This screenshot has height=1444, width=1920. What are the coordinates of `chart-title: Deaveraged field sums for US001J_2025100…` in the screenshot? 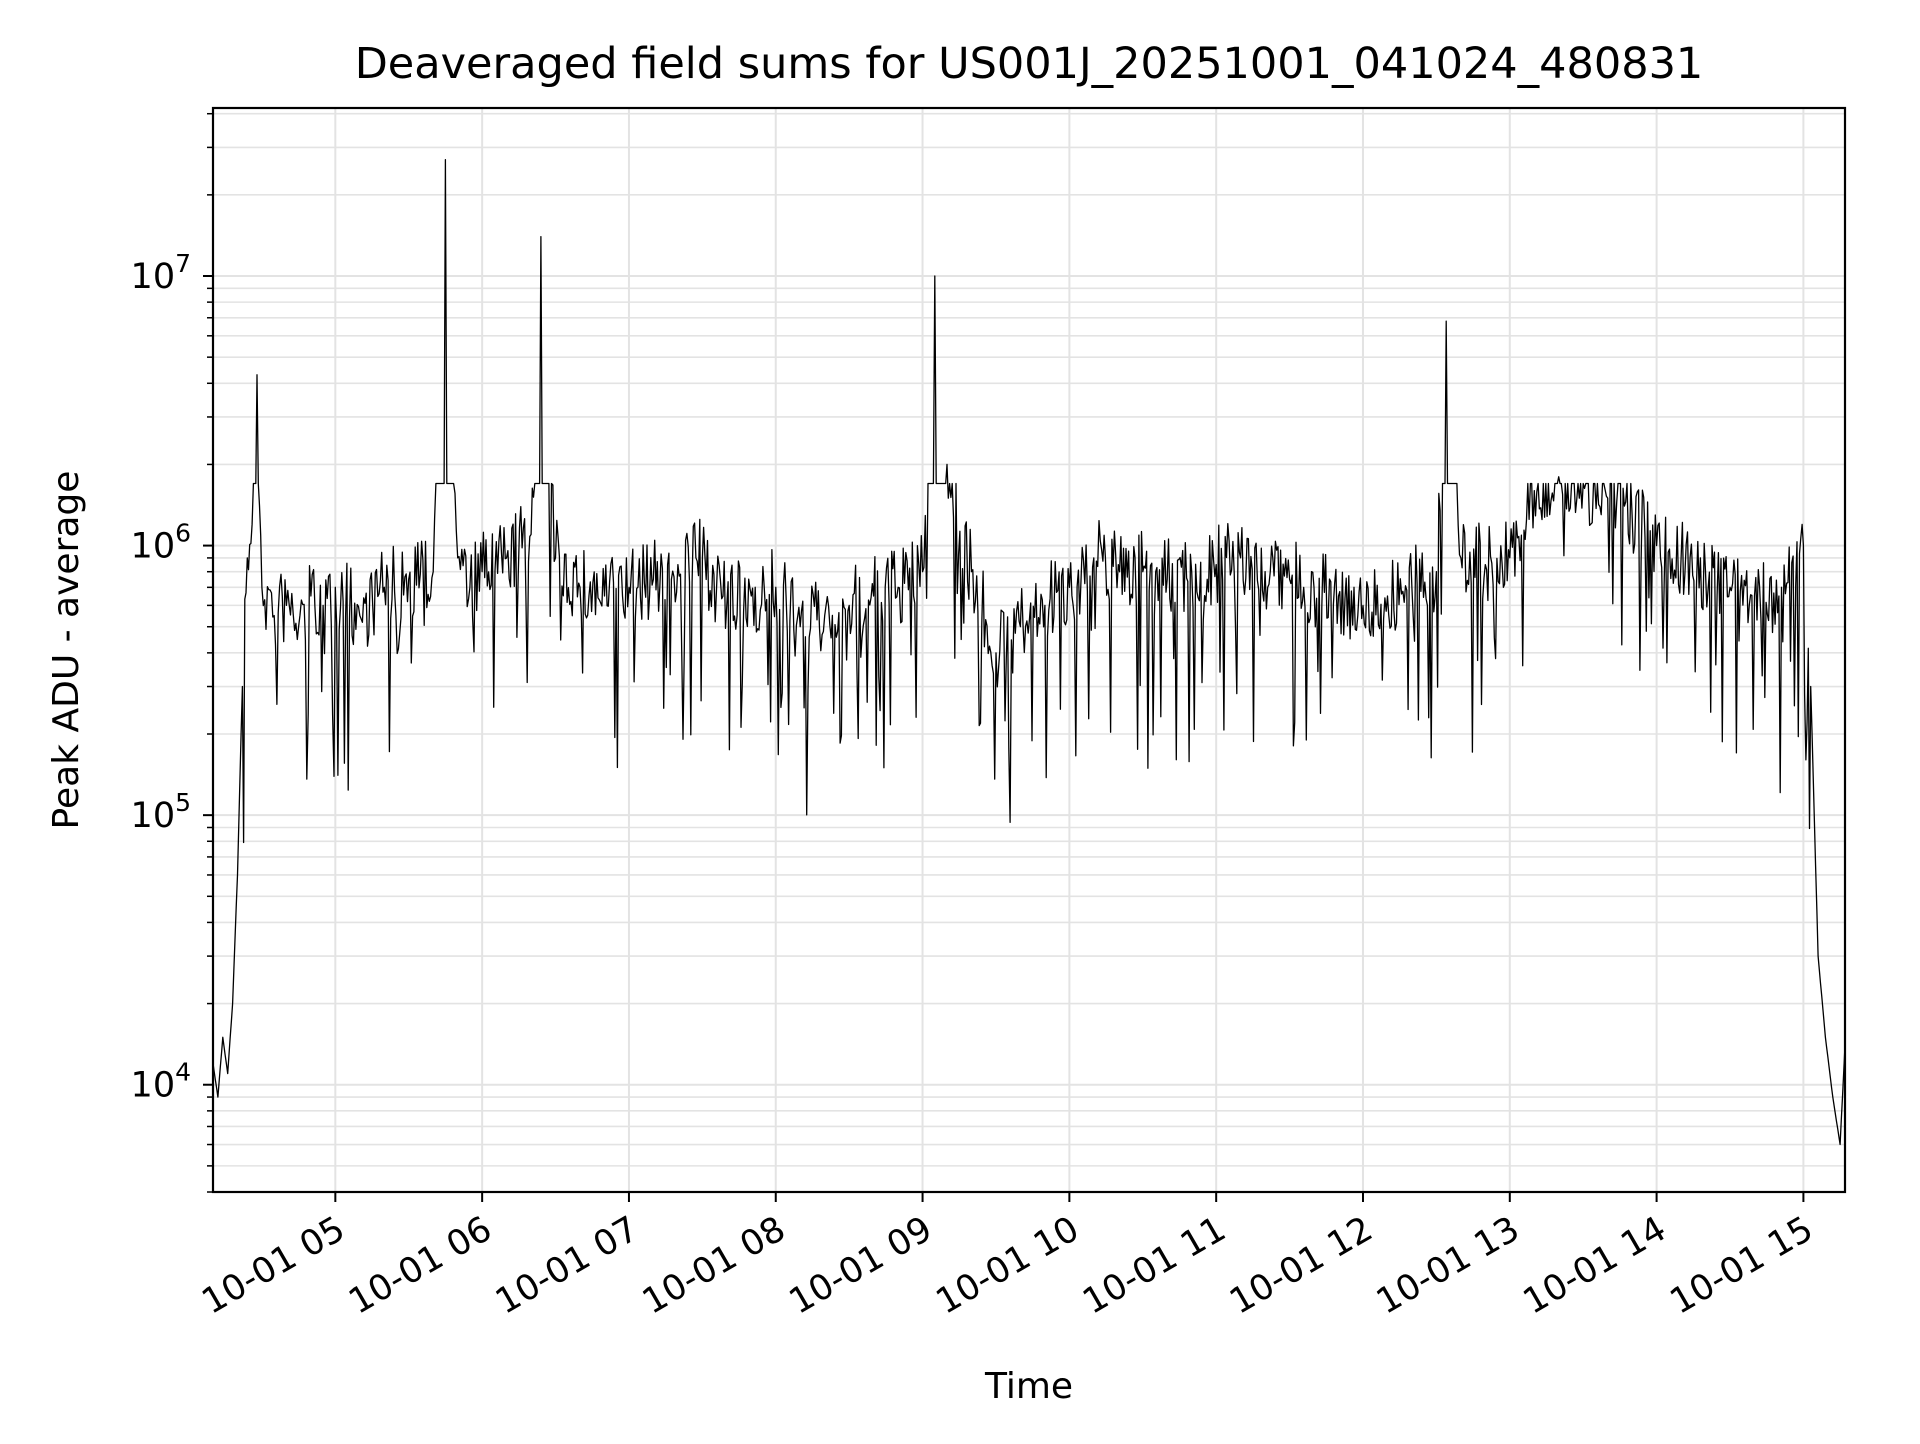 It's located at (1029, 64).